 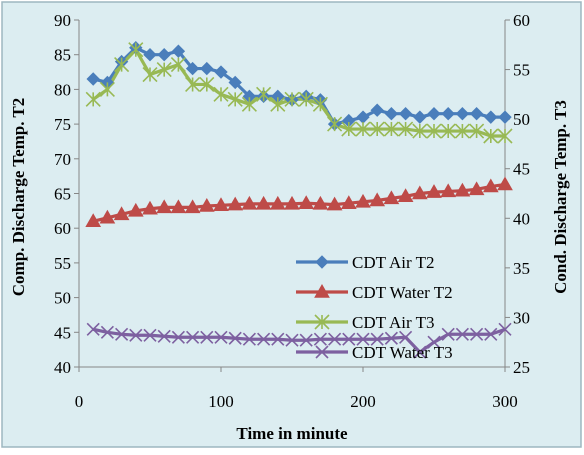 I want to click on y-left-tick-label: 45, so click(x=62, y=332).